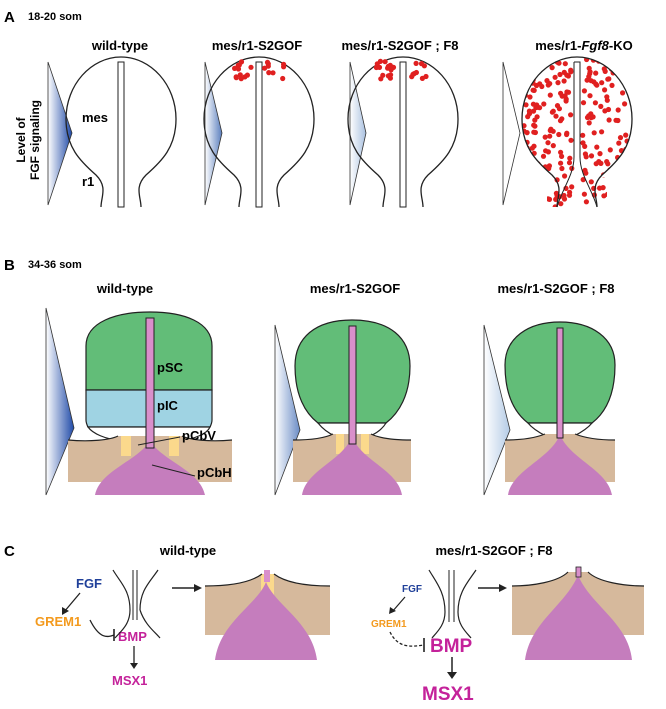 The width and height of the screenshot is (666, 709). Describe the element at coordinates (9, 551) in the screenshot. I see `panel-c-letter: C` at that location.